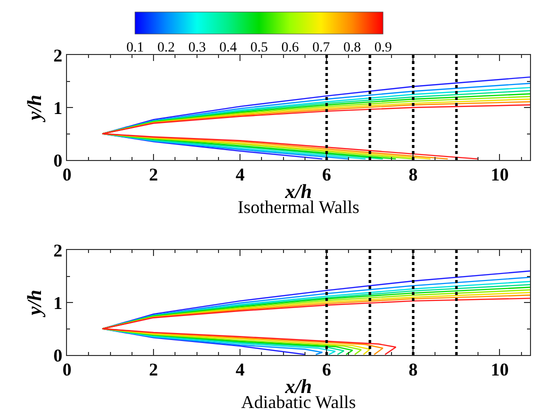 The image size is (543, 410). Describe the element at coordinates (298, 401) in the screenshot. I see `text: Adiabatic Walls` at that location.